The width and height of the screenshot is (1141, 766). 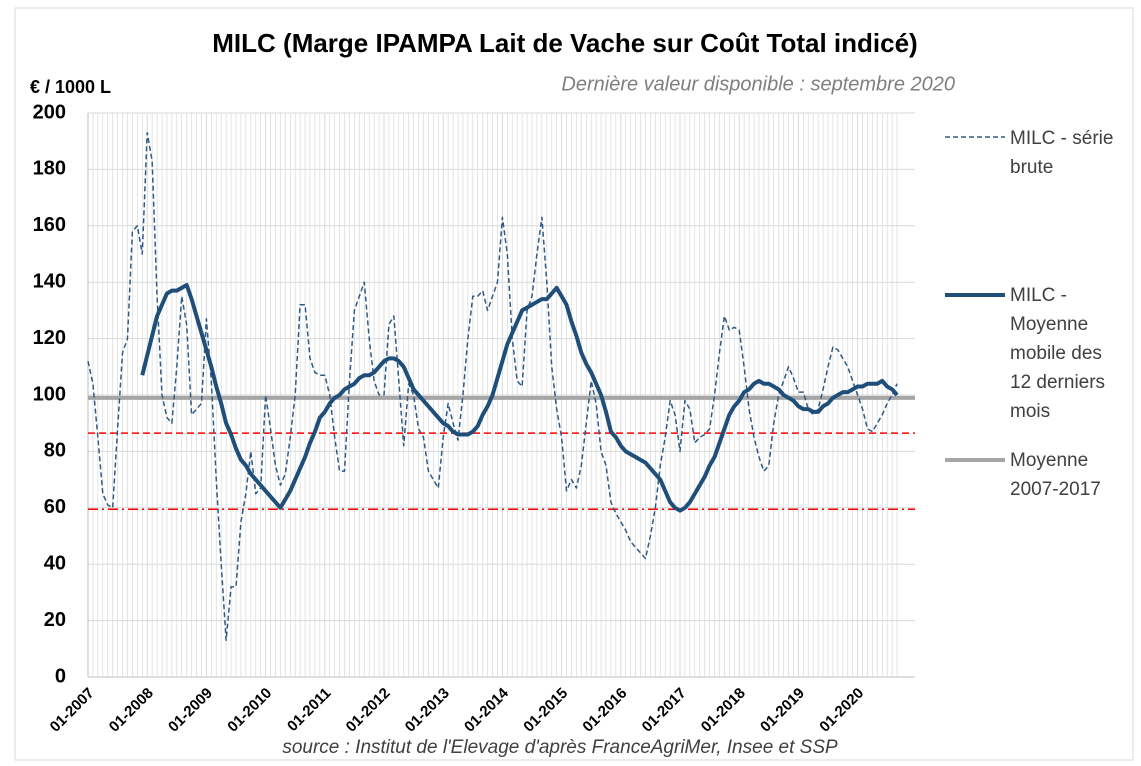 What do you see at coordinates (55, 620) in the screenshot?
I see `y-tick-label: 20` at bounding box center [55, 620].